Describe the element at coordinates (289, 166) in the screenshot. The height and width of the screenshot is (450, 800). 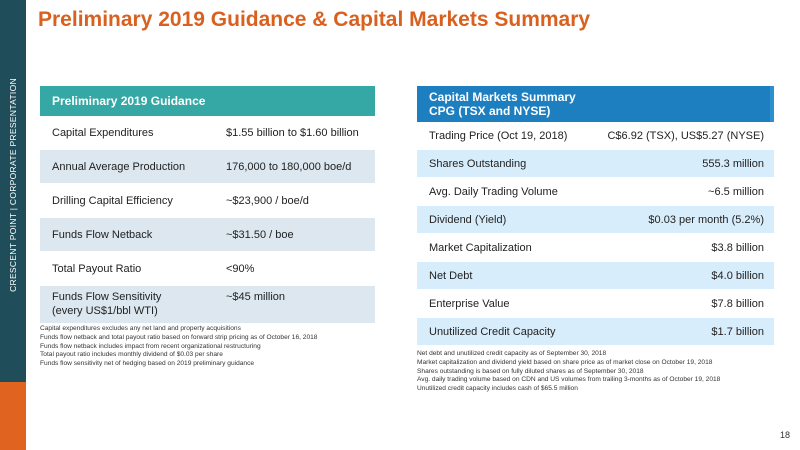
I see `row-value: 176,000 to 180,000 boe/d` at that location.